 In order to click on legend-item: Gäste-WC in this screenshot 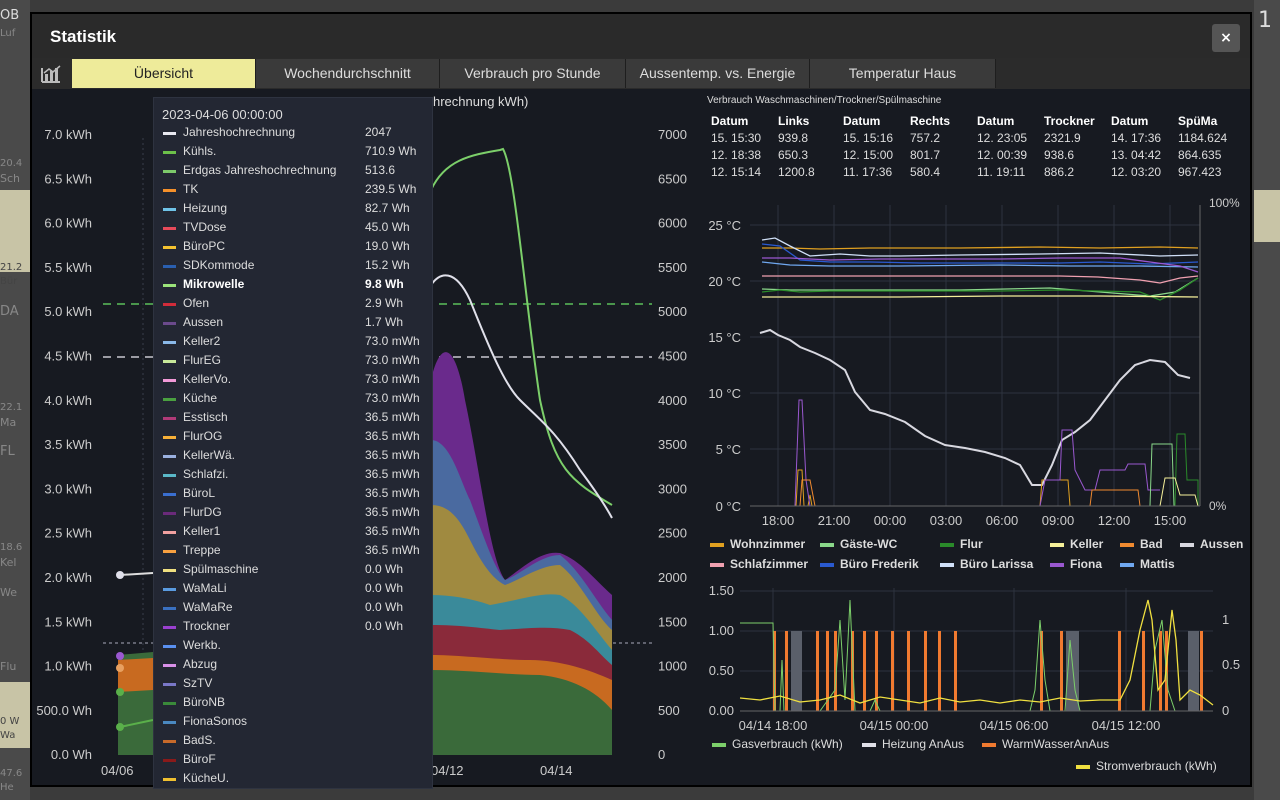, I will do `click(858, 544)`.